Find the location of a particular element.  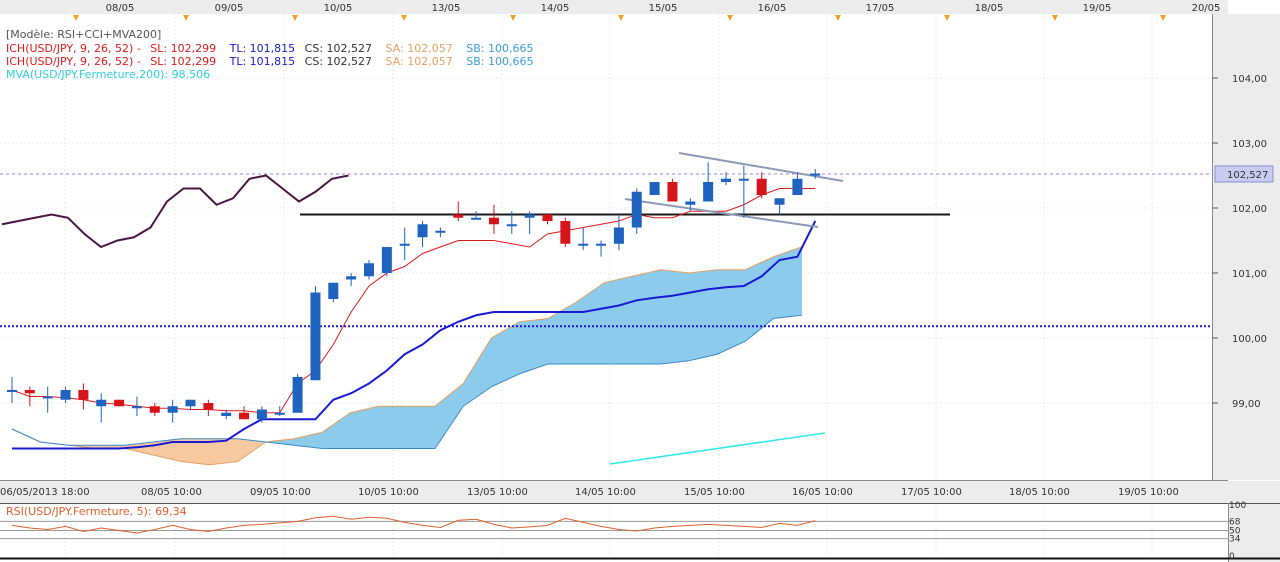

legend-ich1-sa: SA: 102,057 is located at coordinates (419, 48).